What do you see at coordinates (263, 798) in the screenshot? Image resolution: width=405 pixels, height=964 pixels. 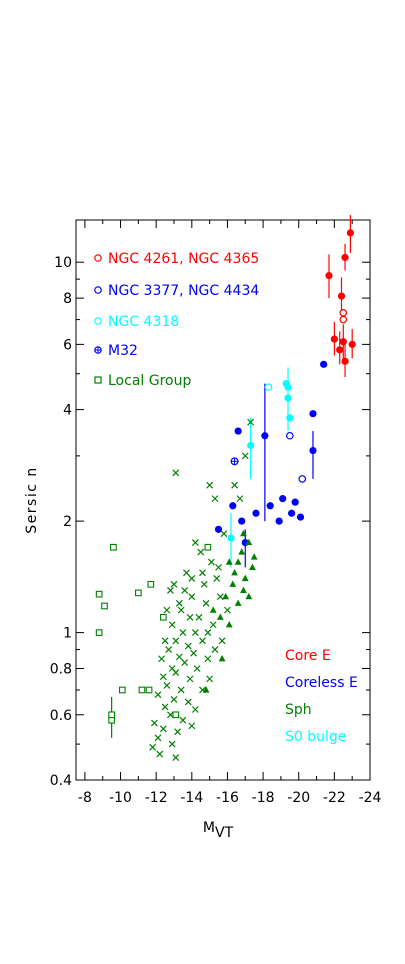 I see `x-tick-label-5: -18` at bounding box center [263, 798].